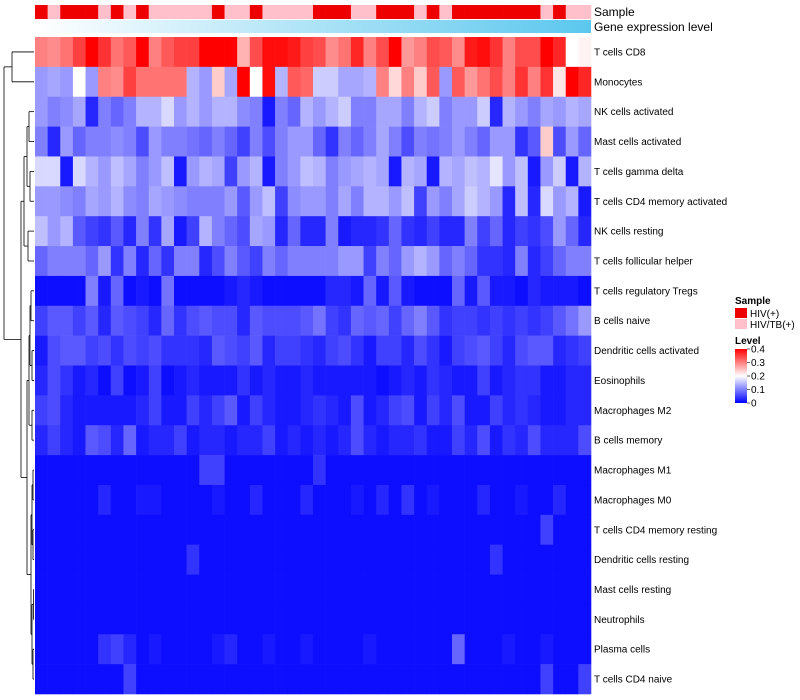  Describe the element at coordinates (748, 341) in the screenshot. I see `legend-level-title: Level` at that location.